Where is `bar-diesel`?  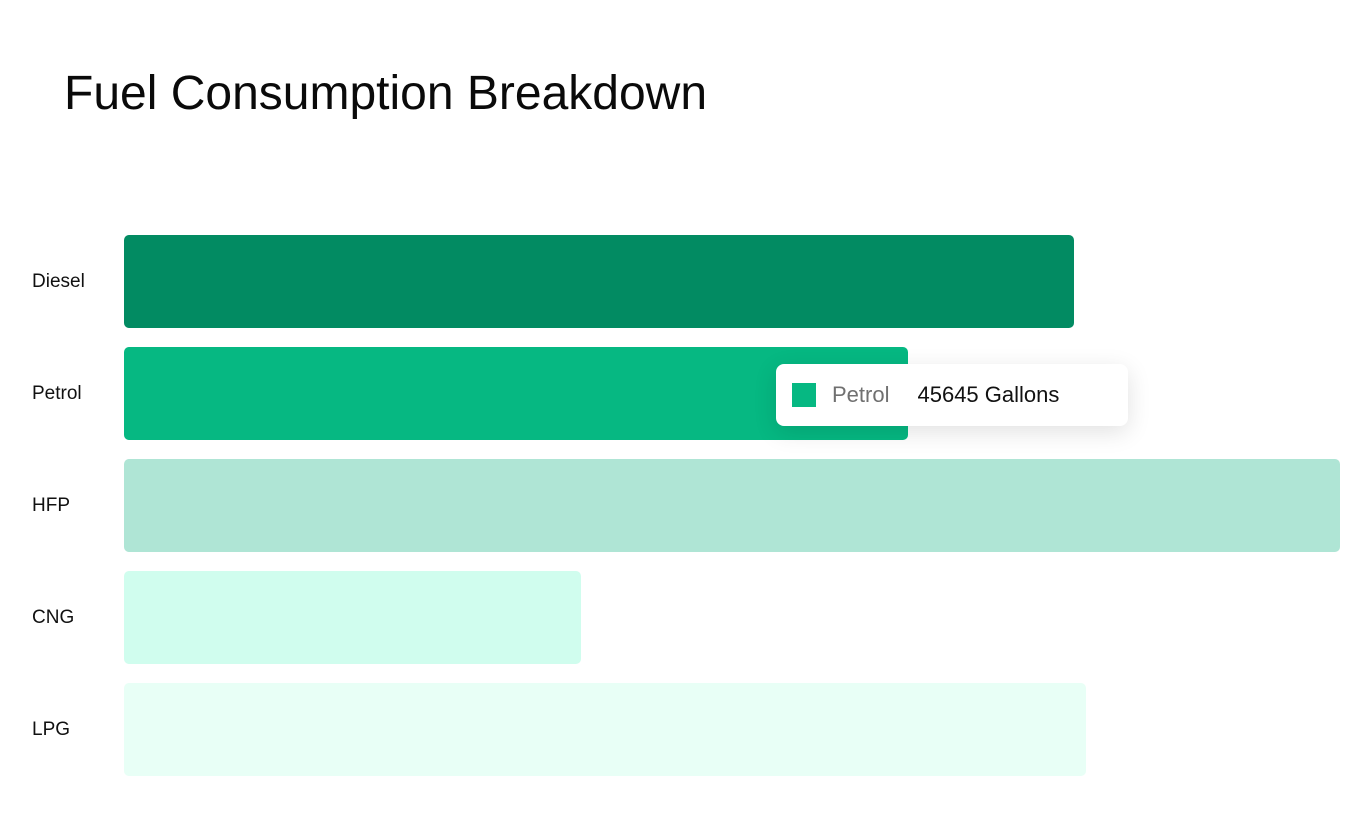 bar-diesel is located at coordinates (599, 281).